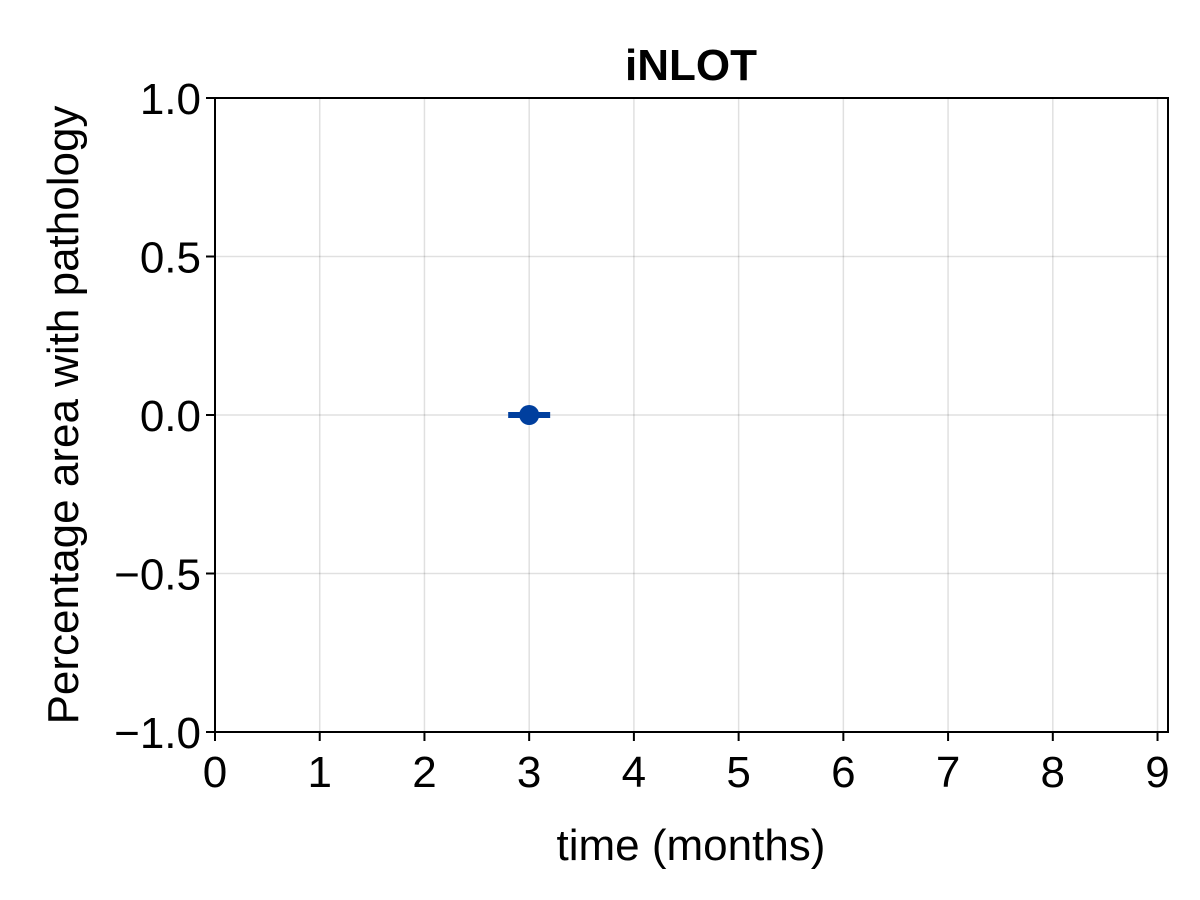  Describe the element at coordinates (529, 772) in the screenshot. I see `x-tick-label: 3` at that location.